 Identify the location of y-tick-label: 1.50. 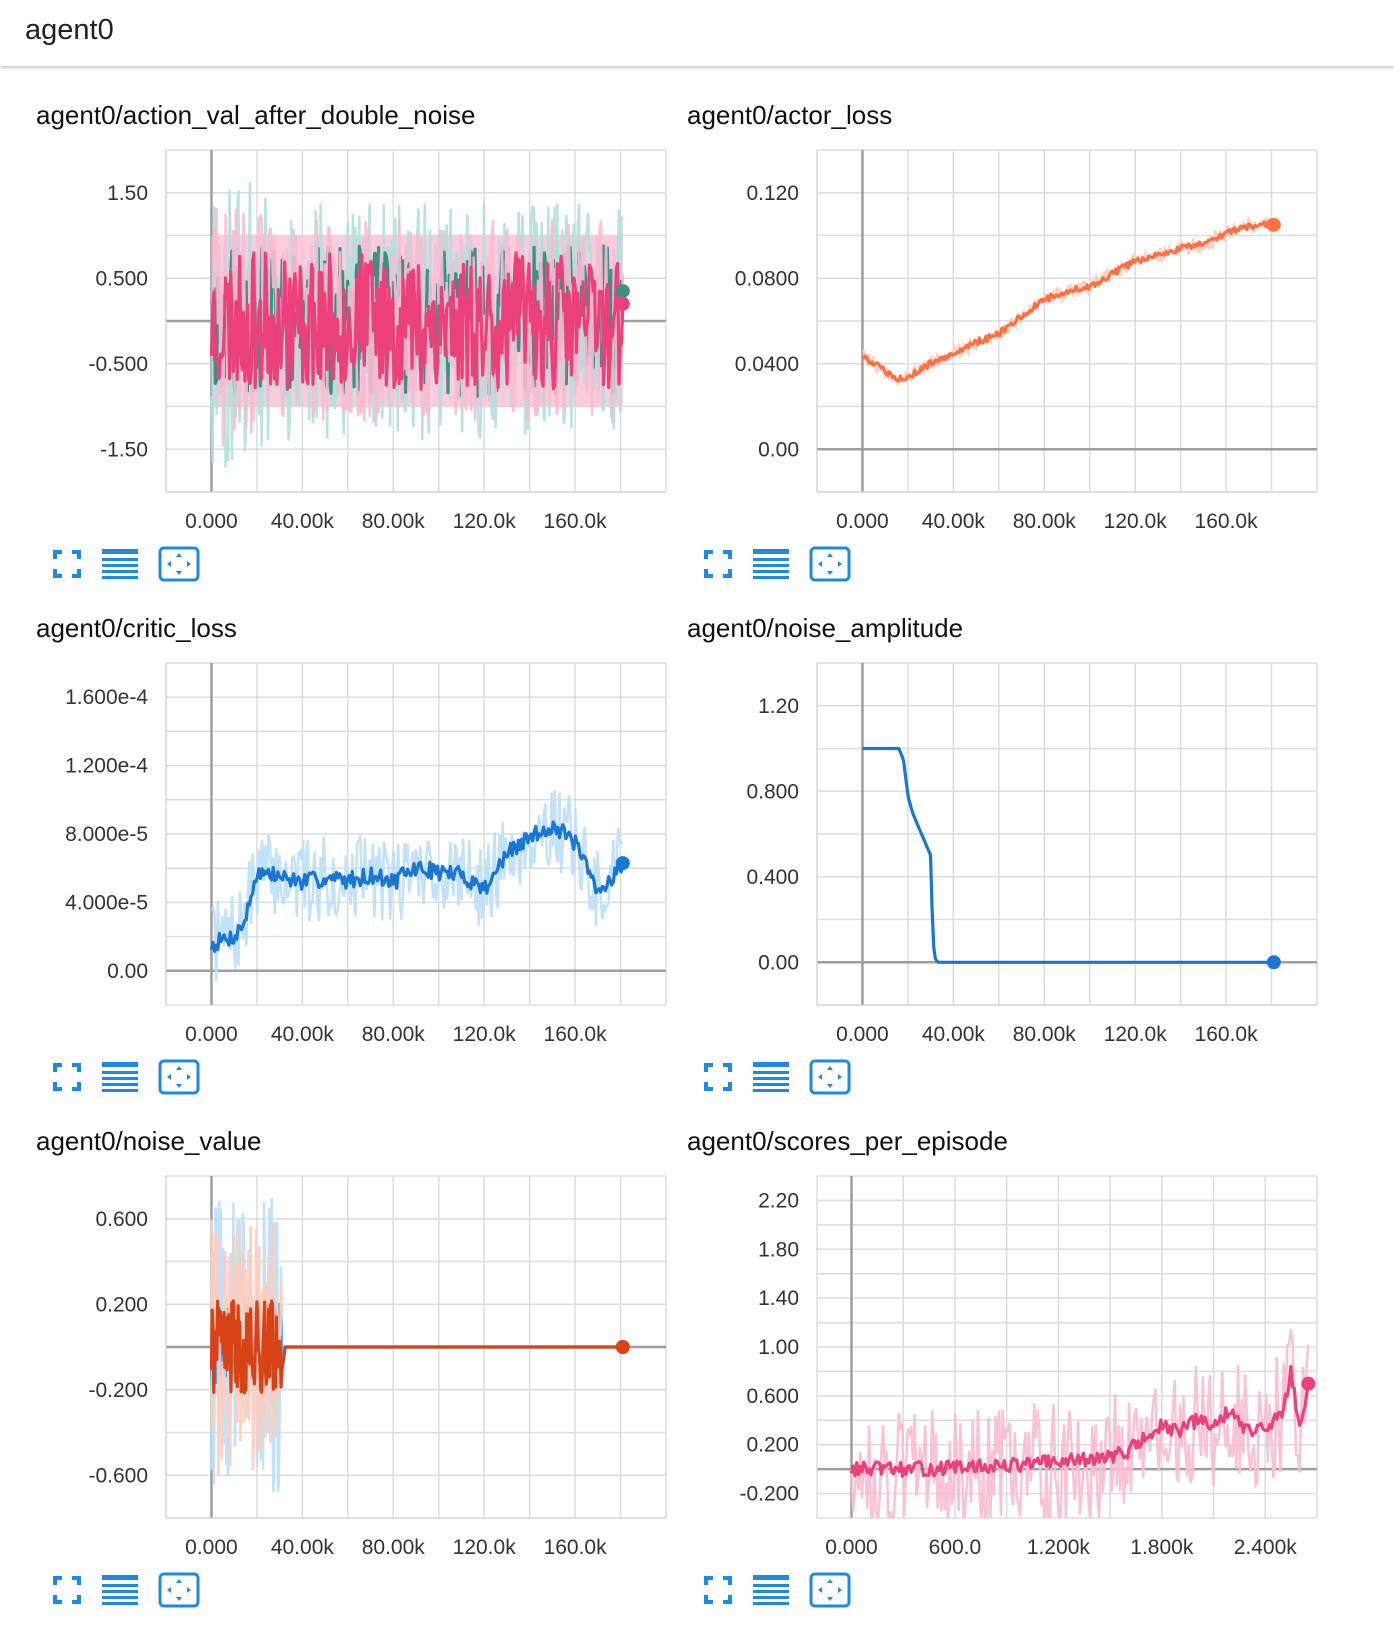
(127, 193).